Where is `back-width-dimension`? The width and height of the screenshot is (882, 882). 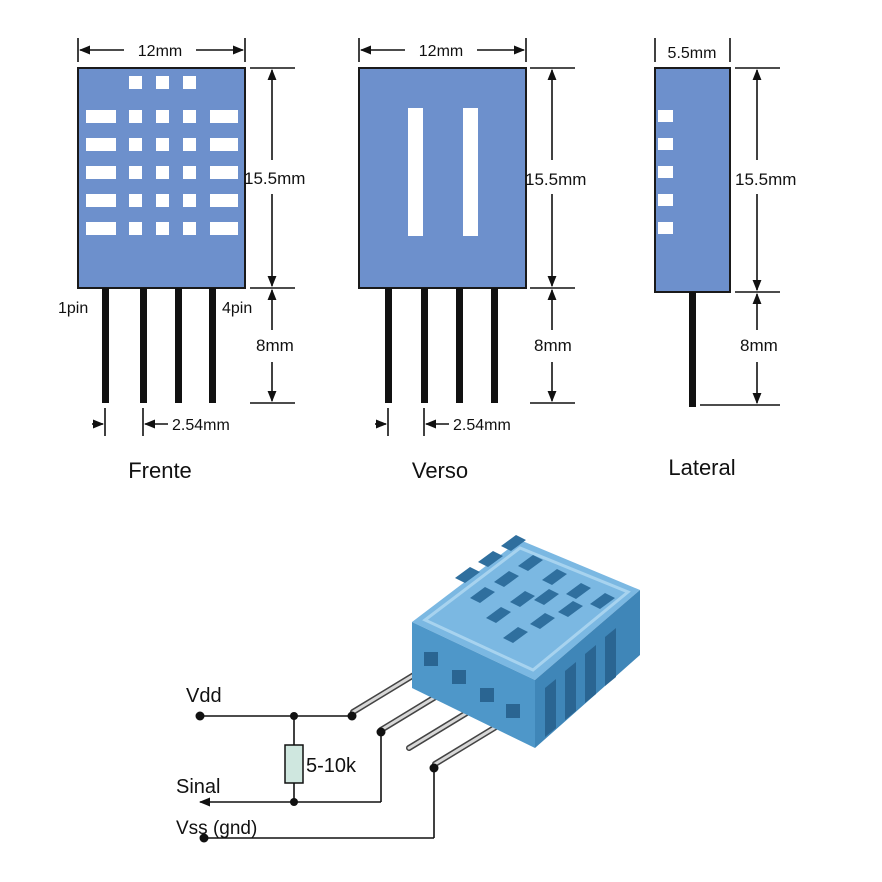
back-width-dimension is located at coordinates (442, 50).